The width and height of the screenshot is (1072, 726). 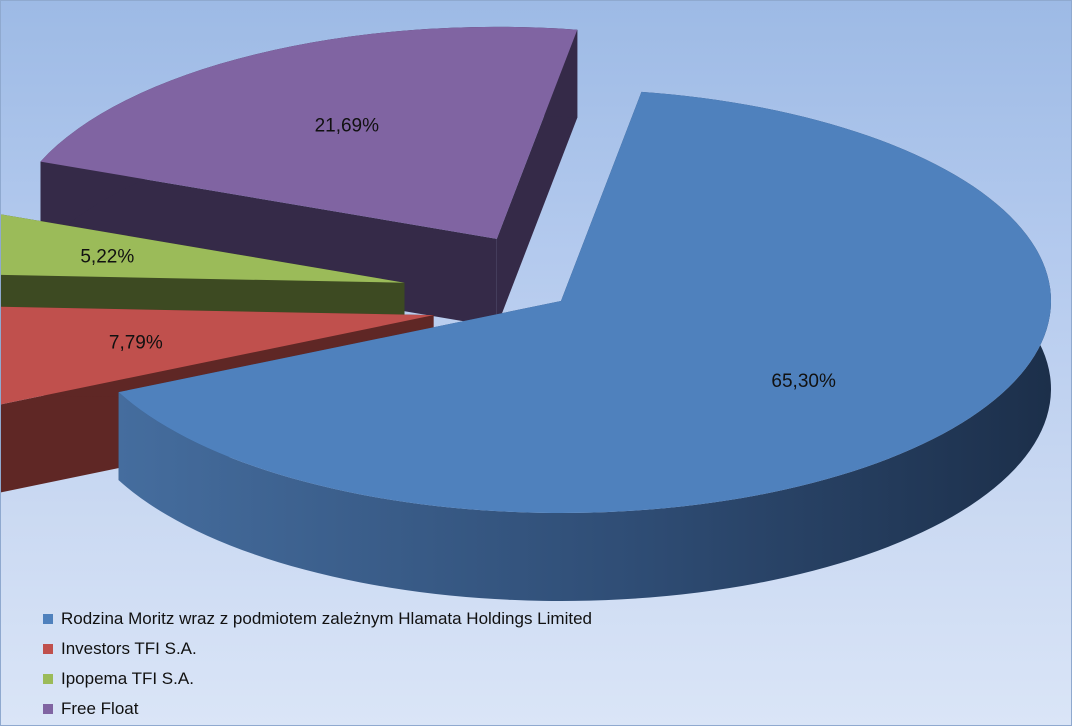 I want to click on slice-investors-tfi-label: 7,79%, so click(x=136, y=342).